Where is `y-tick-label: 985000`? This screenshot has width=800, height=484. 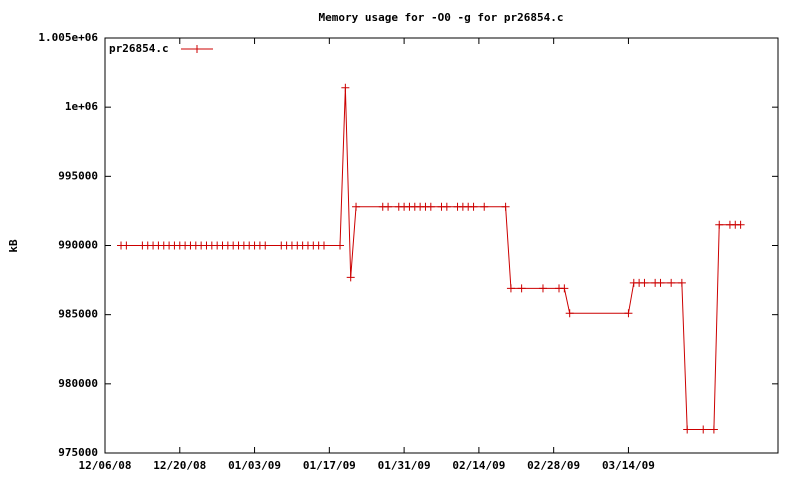
y-tick-label: 985000 is located at coordinates (78, 314).